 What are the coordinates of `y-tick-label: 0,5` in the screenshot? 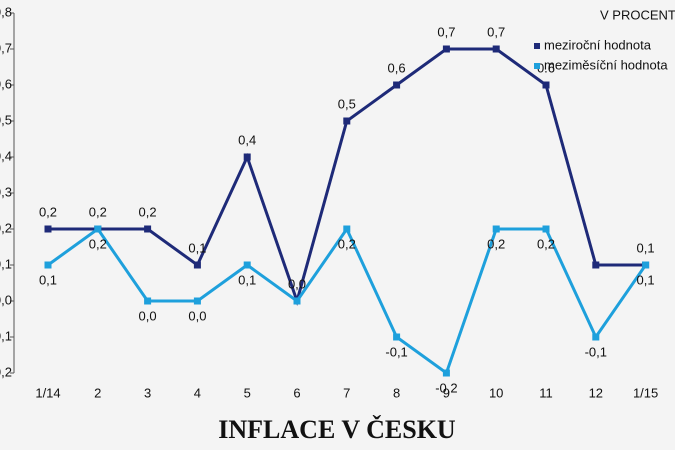 It's located at (6, 119).